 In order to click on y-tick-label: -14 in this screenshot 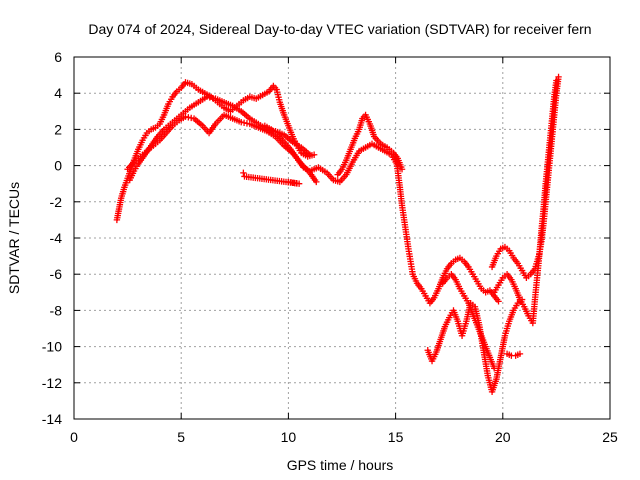, I will do `click(52, 419)`.